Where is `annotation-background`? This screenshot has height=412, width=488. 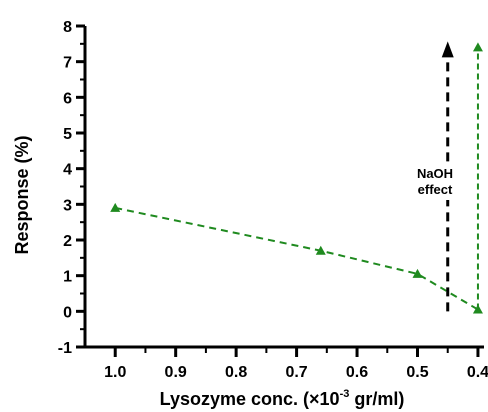
annotation-background is located at coordinates (447, 182).